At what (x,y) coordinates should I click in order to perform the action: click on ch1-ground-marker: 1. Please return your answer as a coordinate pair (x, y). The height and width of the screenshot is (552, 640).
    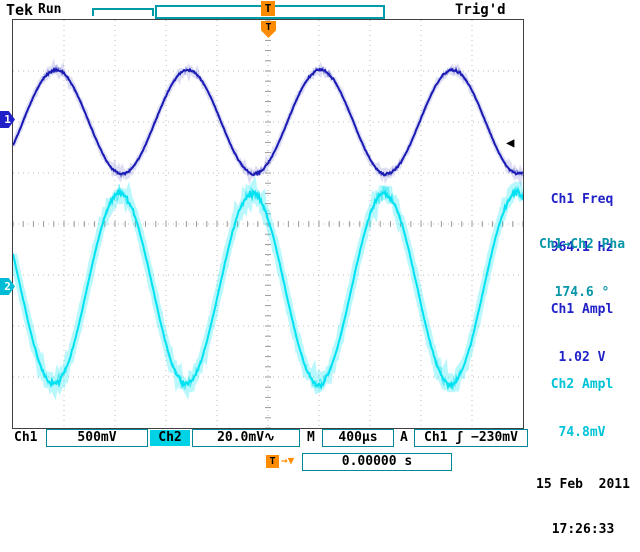
    Looking at the image, I should click on (7, 119).